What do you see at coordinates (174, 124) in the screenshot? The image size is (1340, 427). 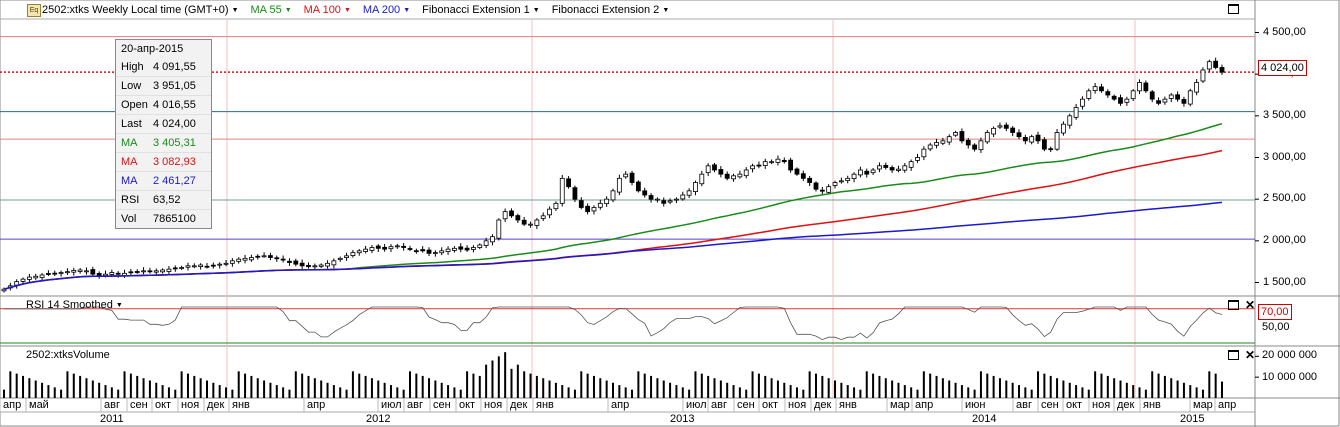 I see `tooltip-row-value: 4 024,00` at bounding box center [174, 124].